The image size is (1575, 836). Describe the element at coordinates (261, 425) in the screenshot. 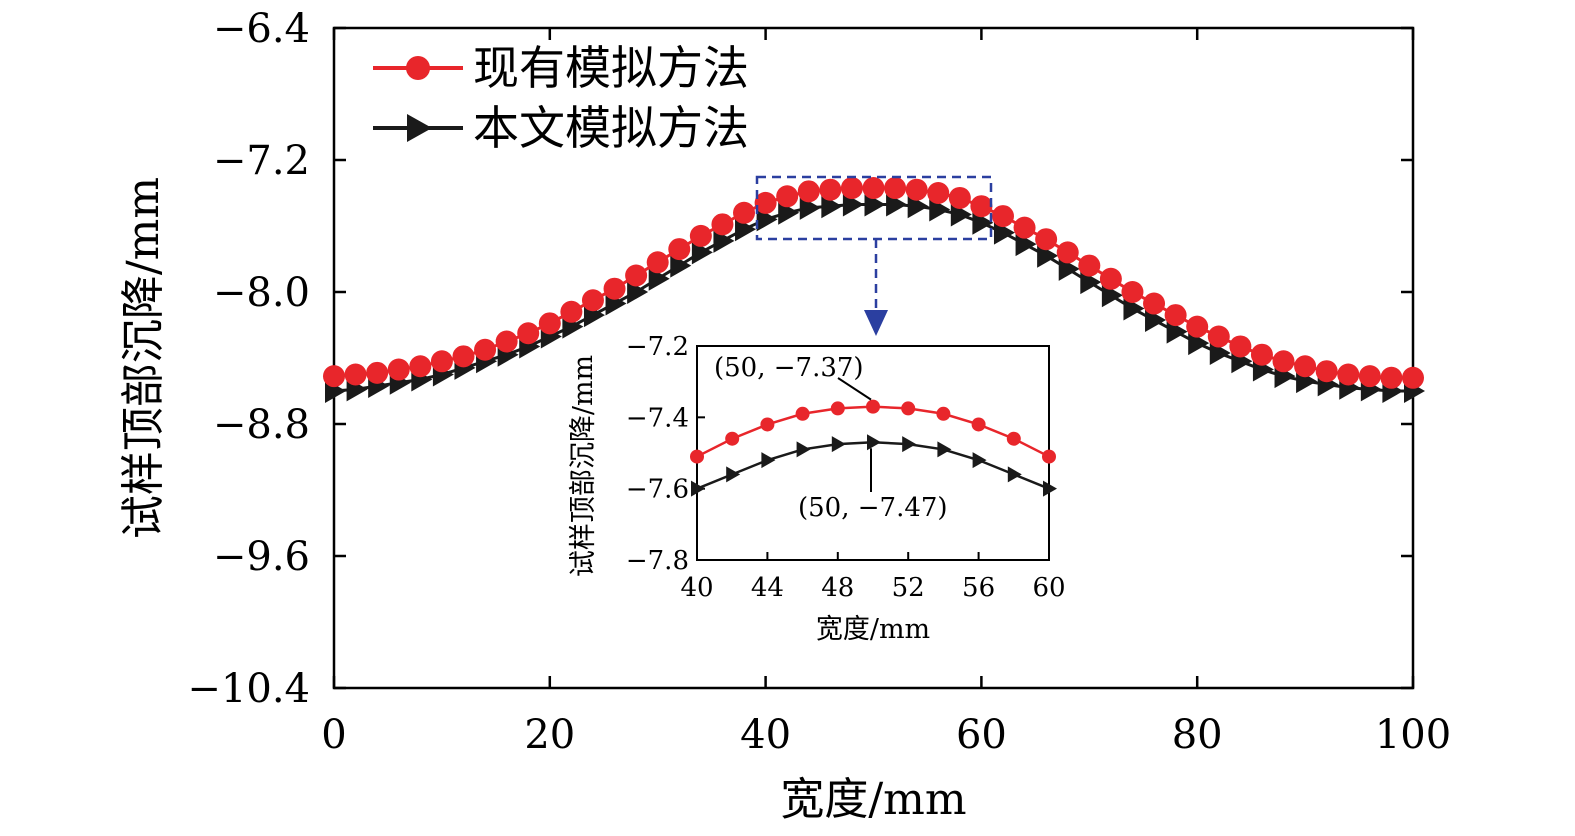

I see `y-tick-label: −8.8` at that location.